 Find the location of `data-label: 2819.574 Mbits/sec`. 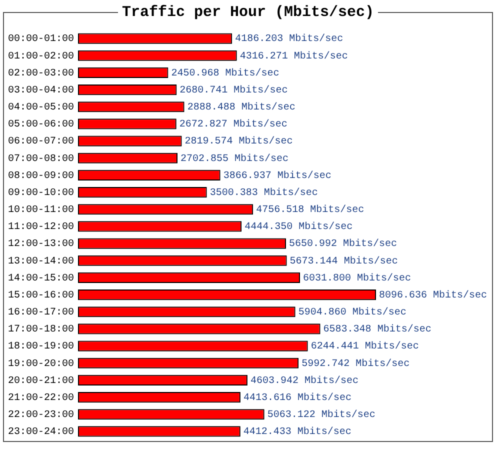

data-label: 2819.574 Mbits/sec is located at coordinates (238, 142).